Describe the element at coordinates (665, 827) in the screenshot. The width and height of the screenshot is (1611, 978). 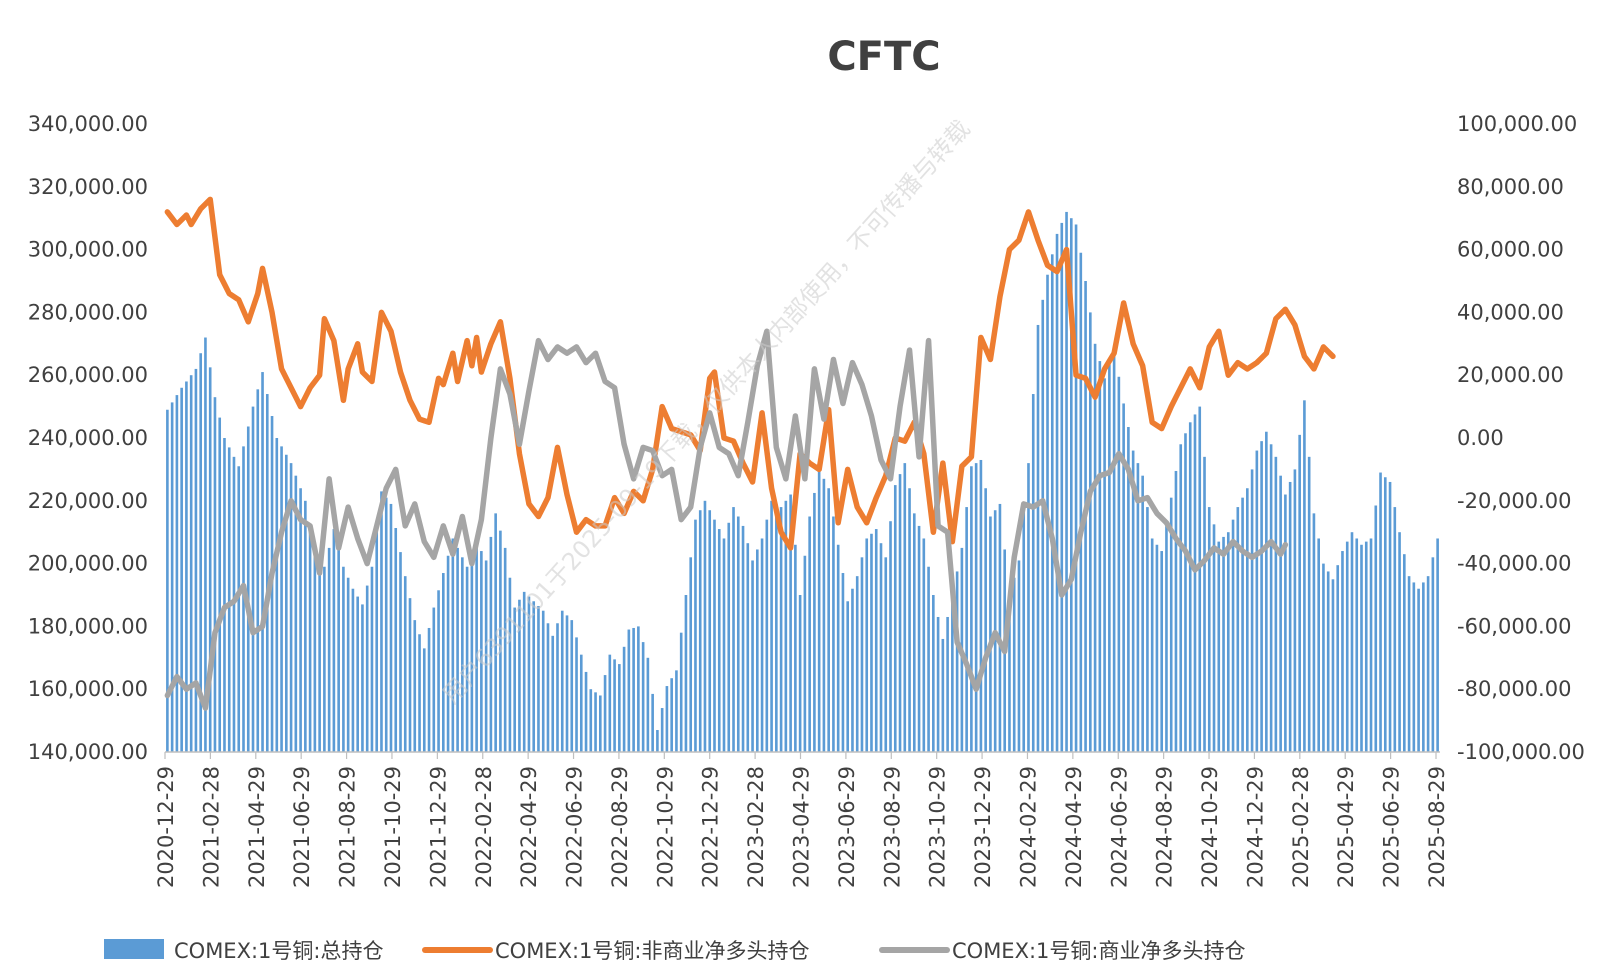
I see `x-tick-label: 2022-10-29` at that location.